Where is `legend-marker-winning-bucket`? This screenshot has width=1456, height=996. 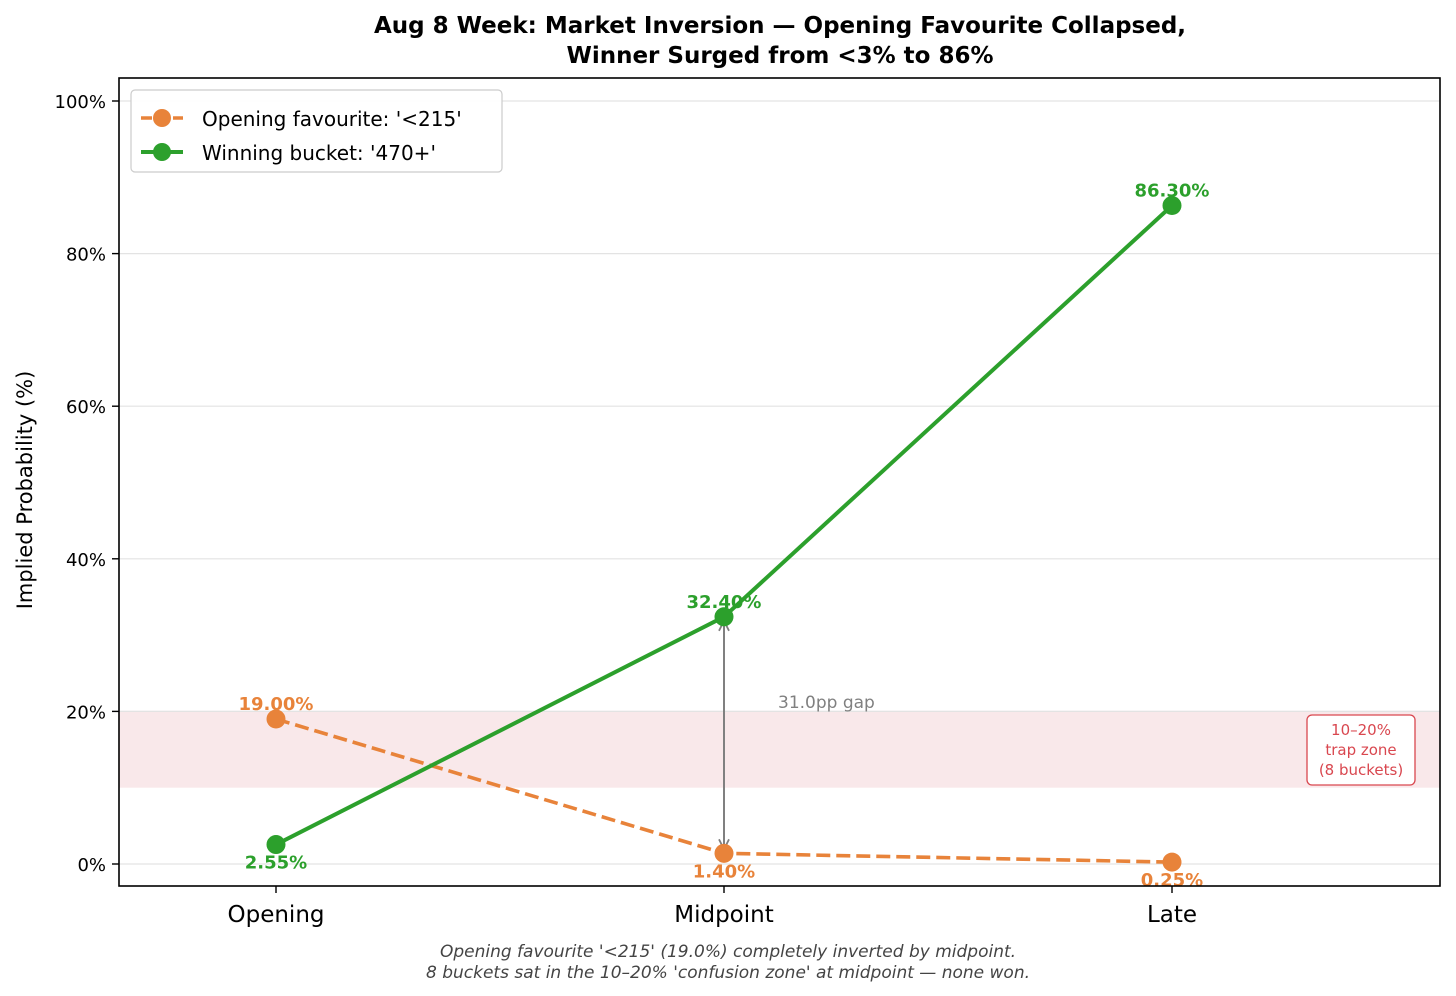
legend-marker-winning-bucket is located at coordinates (162, 152).